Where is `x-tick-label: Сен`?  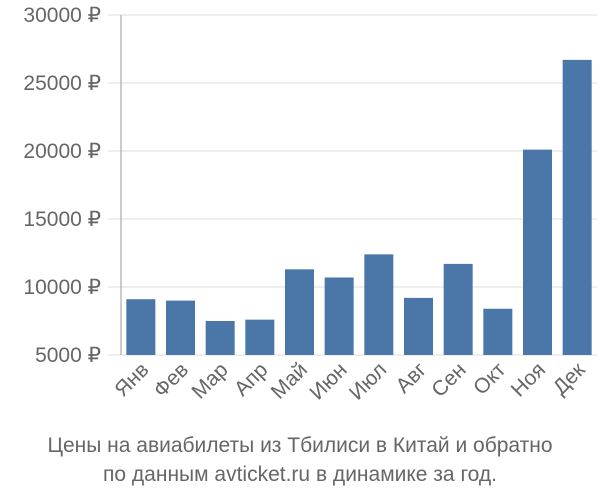
x-tick-label: Сен is located at coordinates (448, 379).